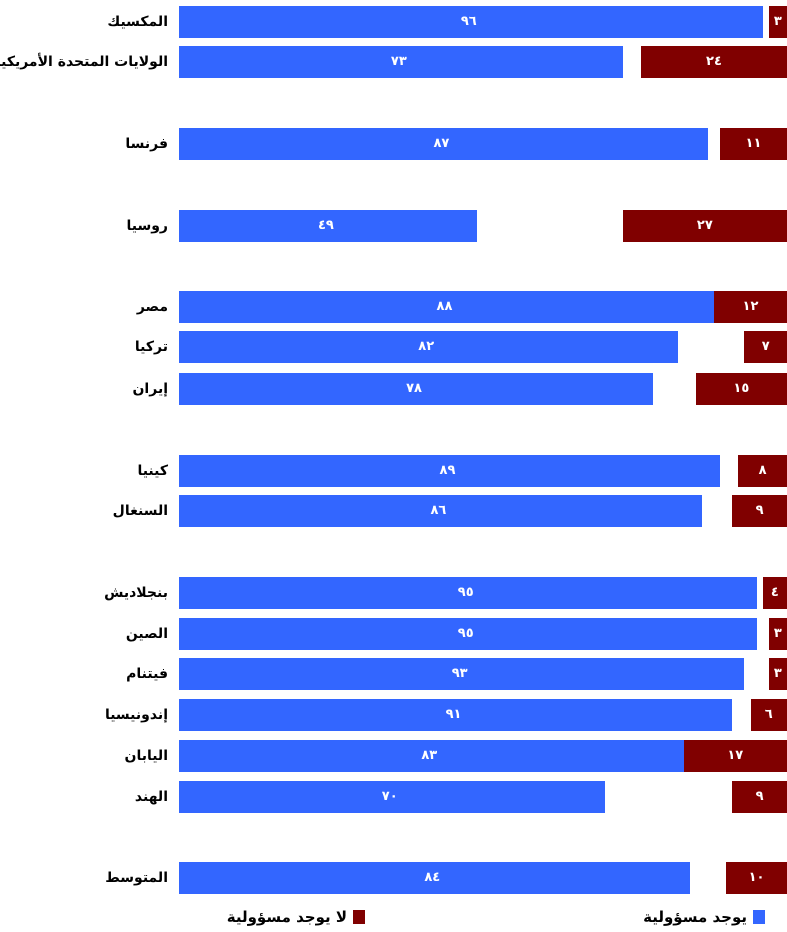 This screenshot has height=932, width=787. Describe the element at coordinates (152, 471) in the screenshot. I see `country-label: كينيا` at that location.